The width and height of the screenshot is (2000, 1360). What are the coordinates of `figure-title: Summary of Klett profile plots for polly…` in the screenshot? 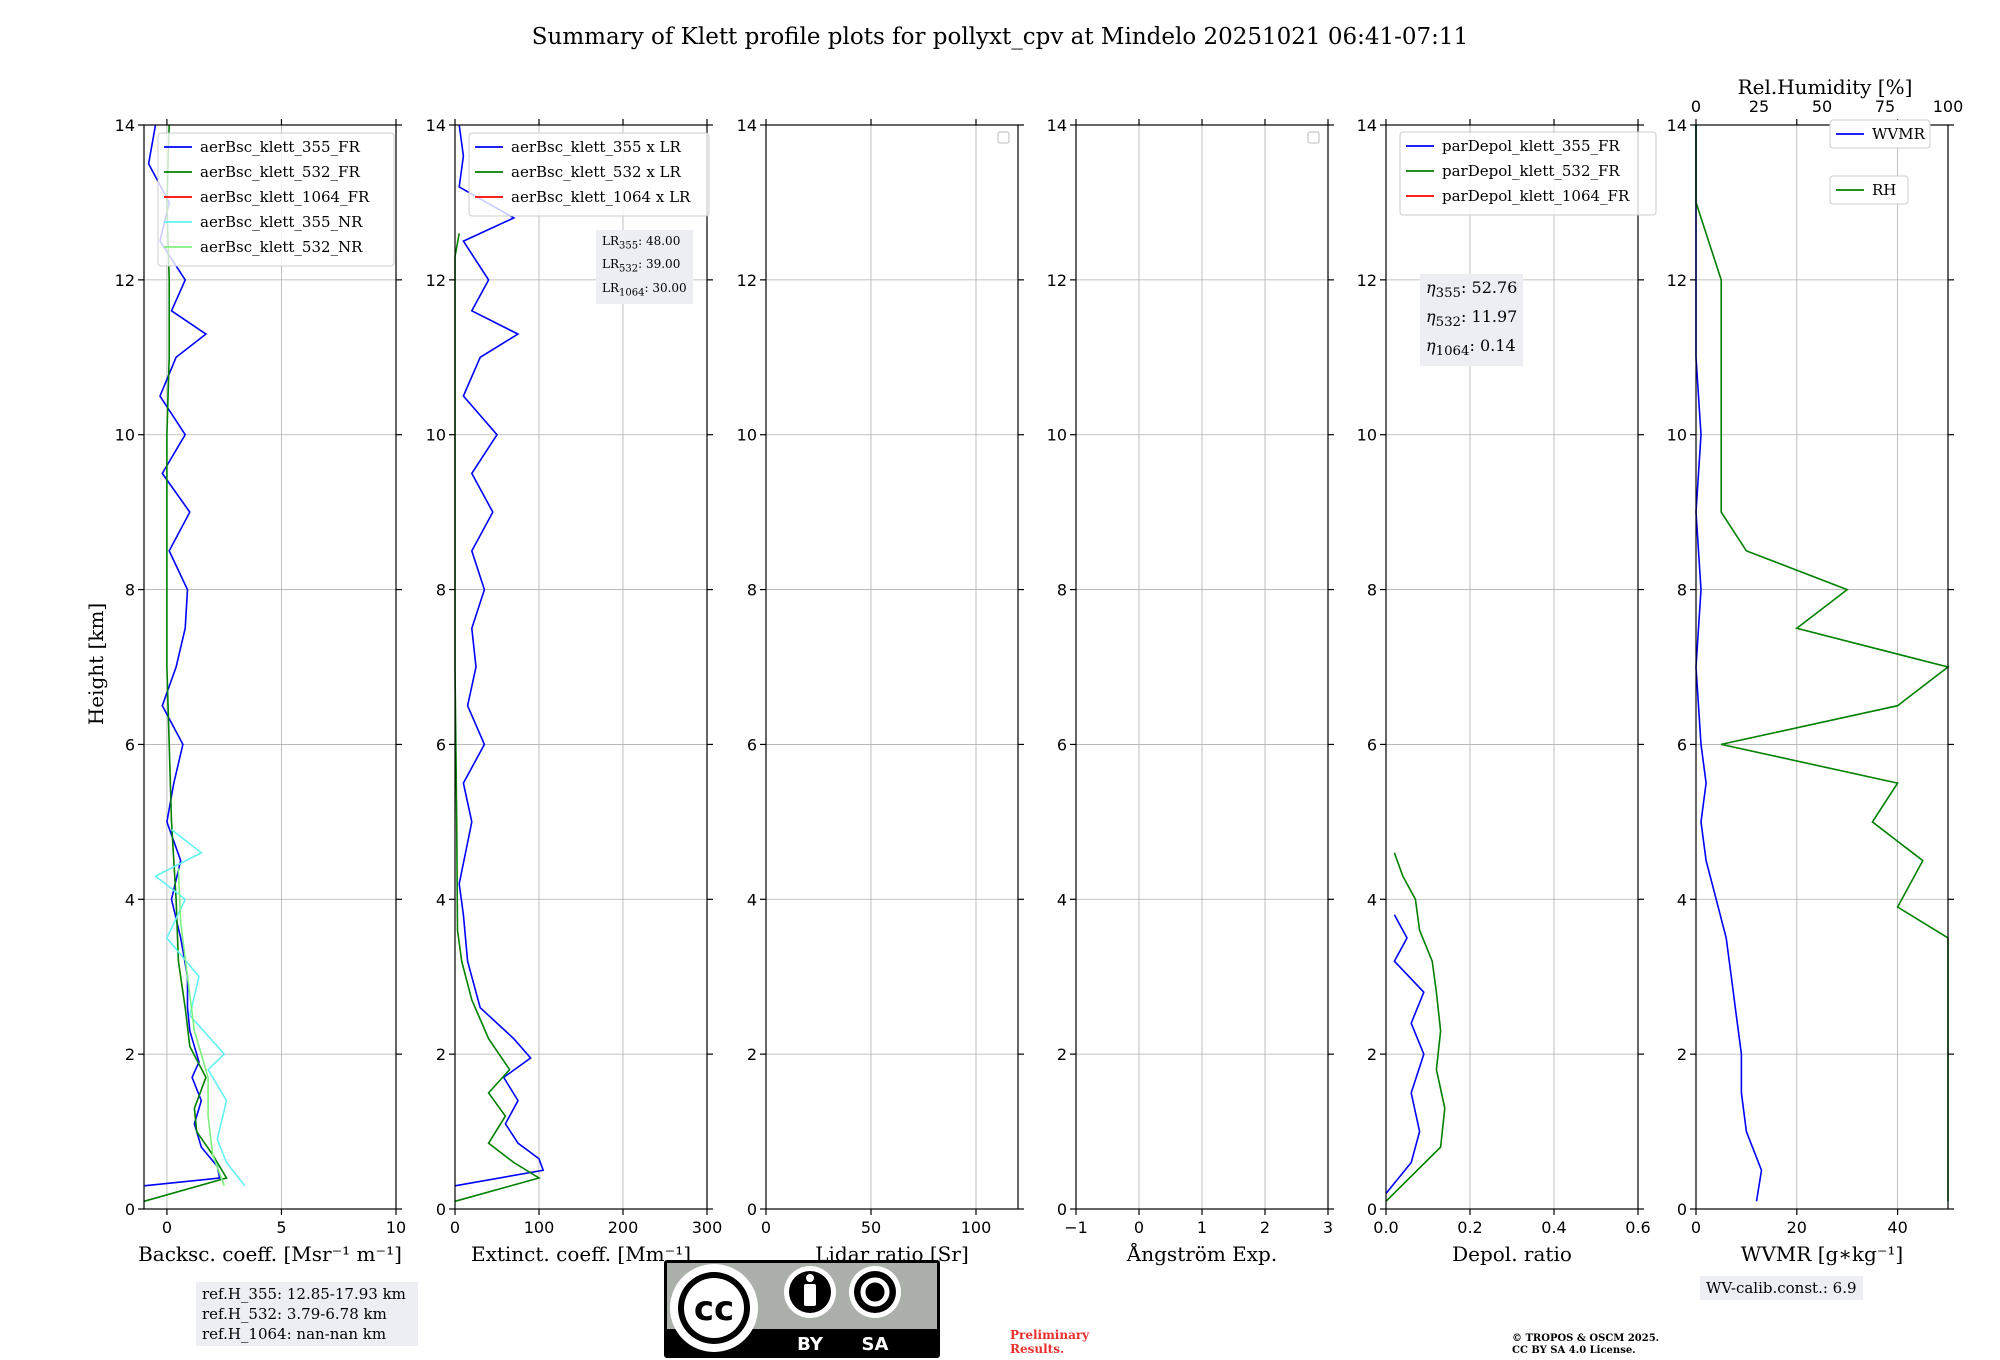 It's located at (1000, 37).